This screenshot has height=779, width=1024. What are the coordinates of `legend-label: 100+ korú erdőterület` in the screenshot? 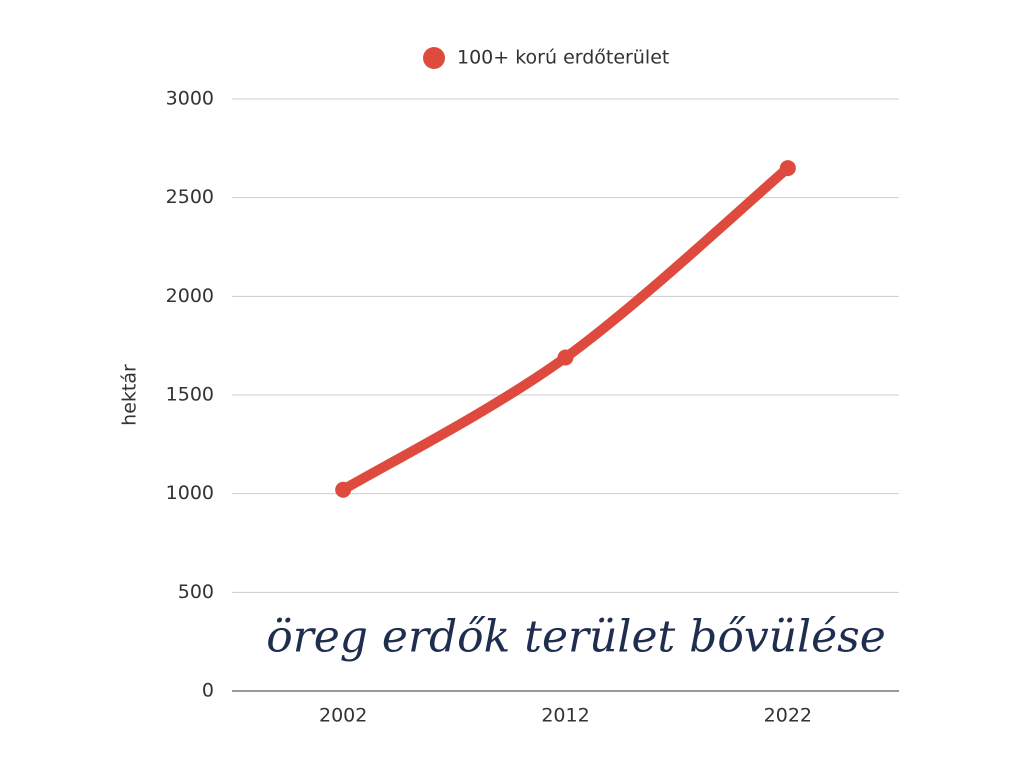 It's located at (563, 58).